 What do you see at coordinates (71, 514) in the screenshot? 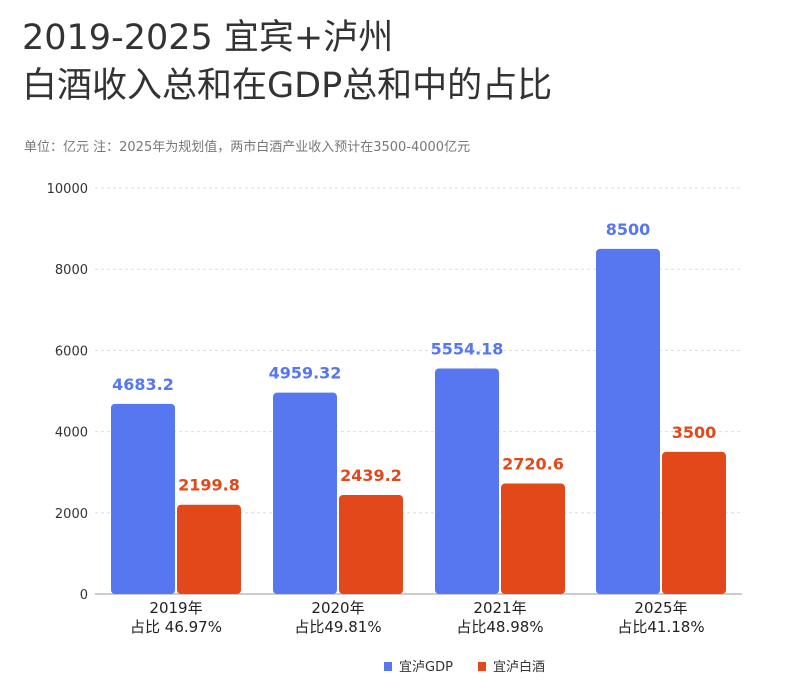
I see `y-tick-label: 2000` at bounding box center [71, 514].